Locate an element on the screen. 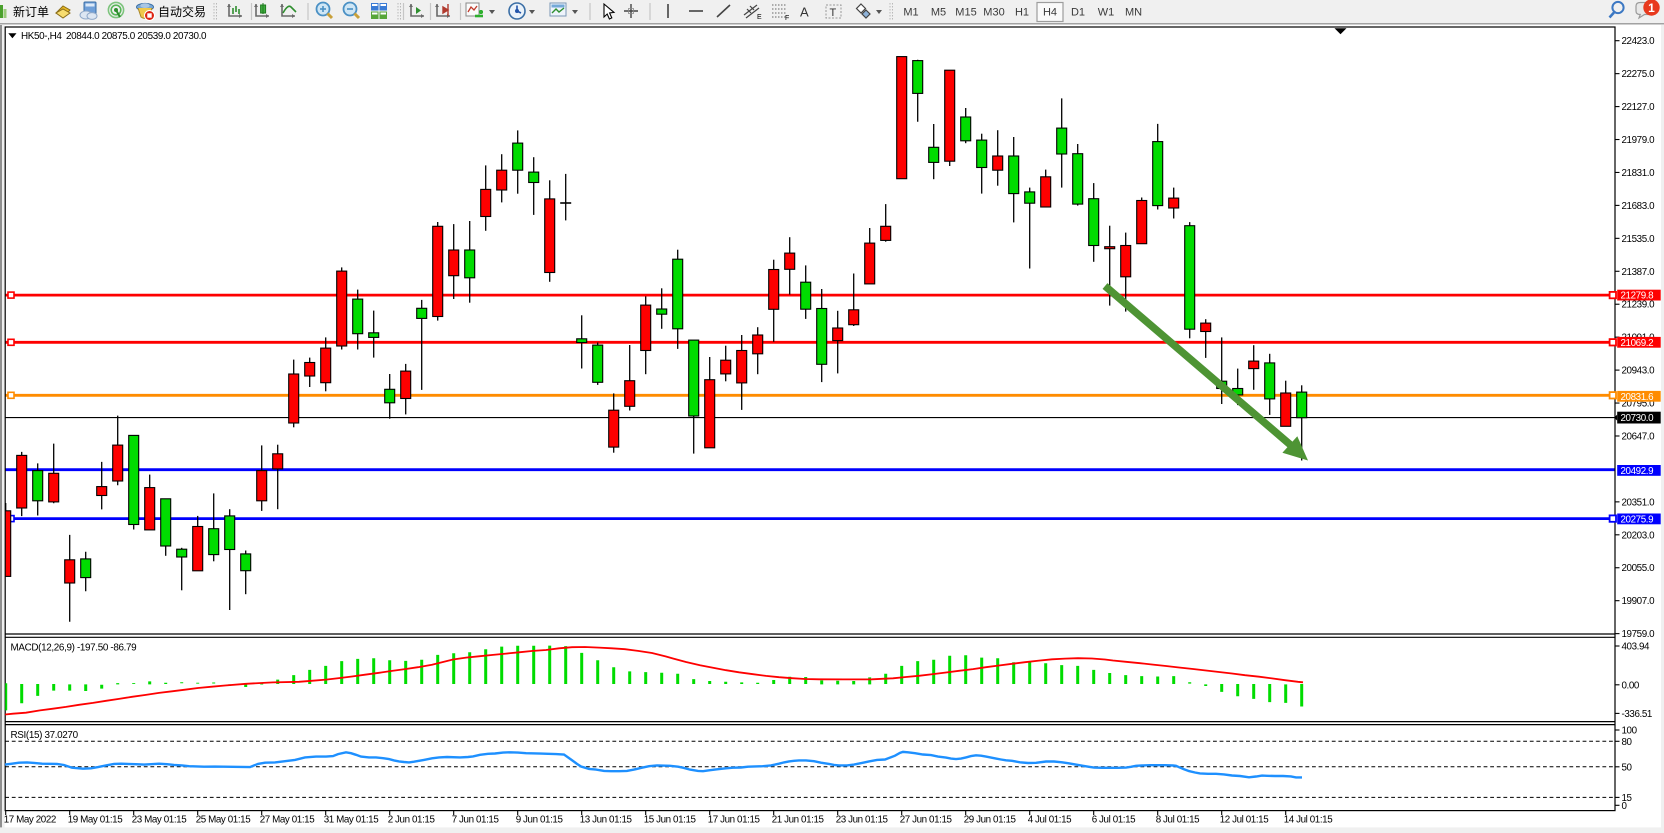  svg-text: 20647.0 is located at coordinates (1639, 436).